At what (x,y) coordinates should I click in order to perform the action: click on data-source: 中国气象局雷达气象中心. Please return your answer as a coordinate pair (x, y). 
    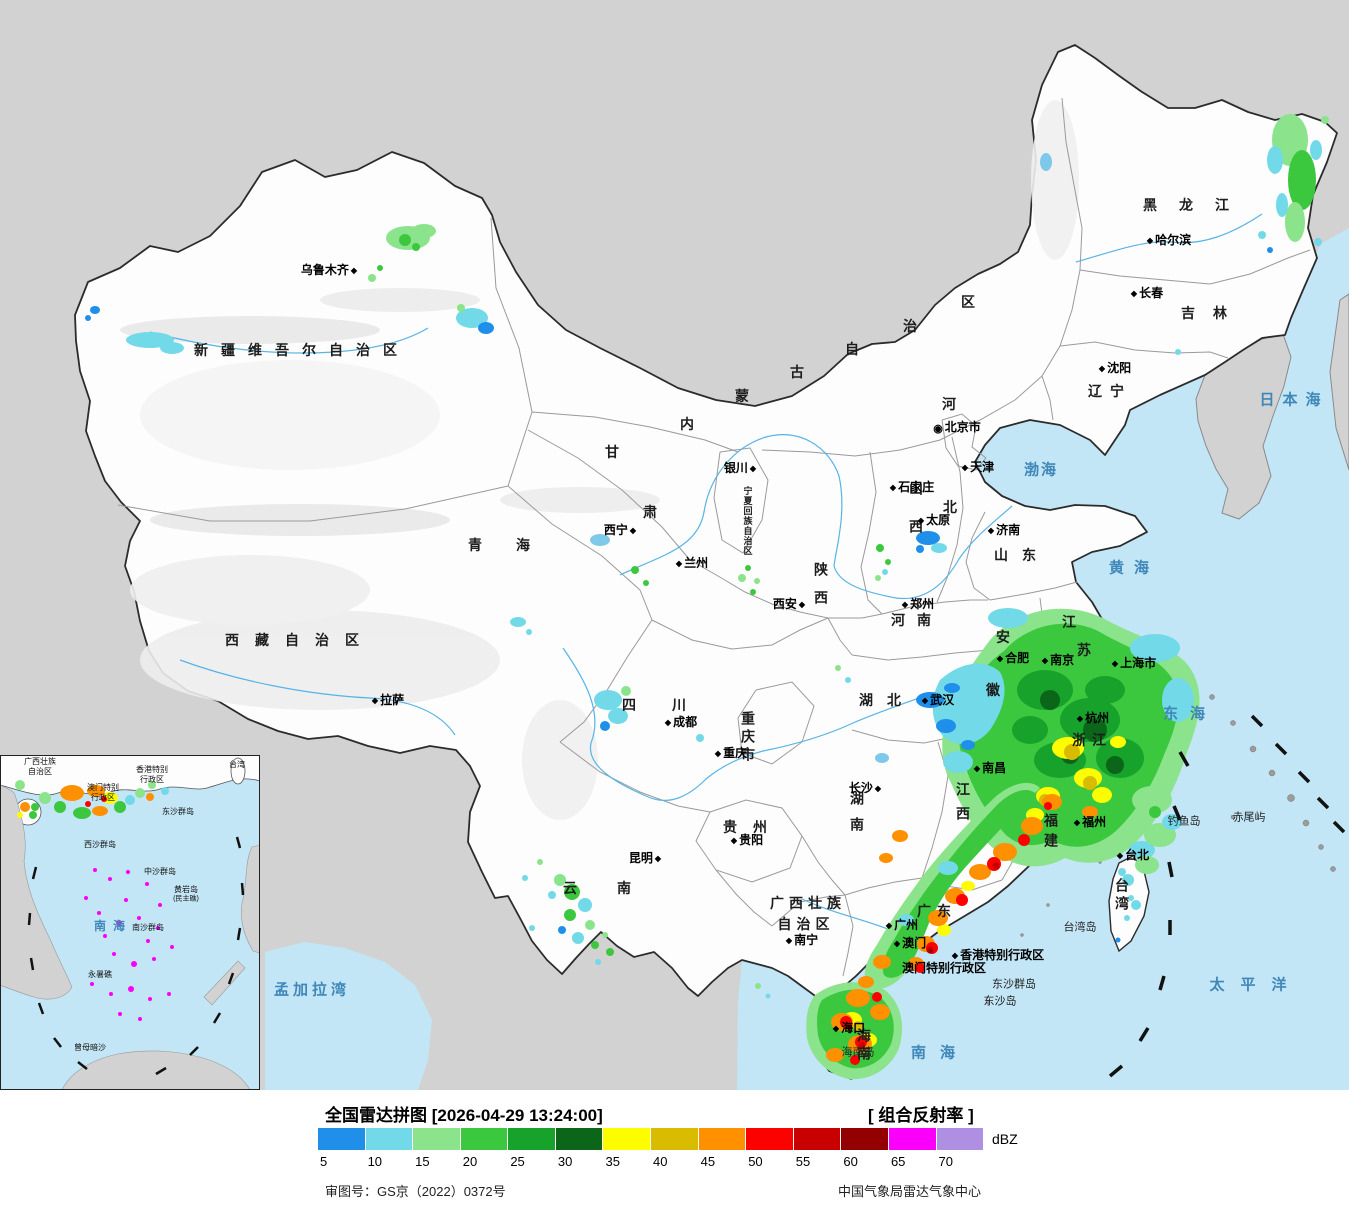
    Looking at the image, I should click on (910, 1191).